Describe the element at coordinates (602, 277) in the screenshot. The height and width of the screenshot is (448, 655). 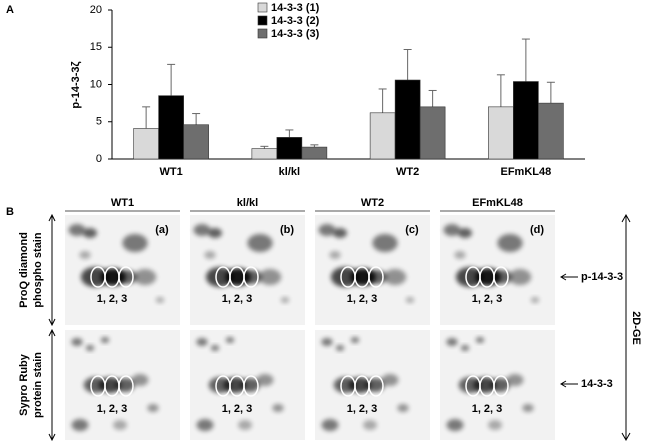
I see `arrow-label: p-14-3-3` at that location.